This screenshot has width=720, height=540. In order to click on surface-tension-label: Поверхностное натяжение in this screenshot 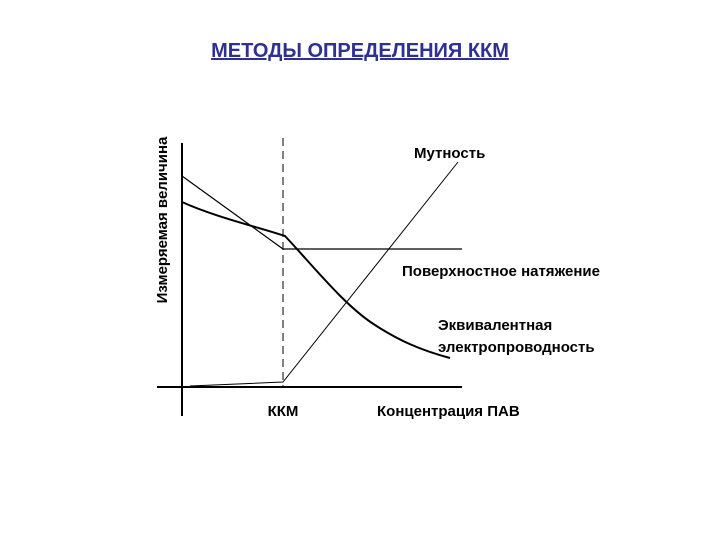, I will do `click(501, 271)`.